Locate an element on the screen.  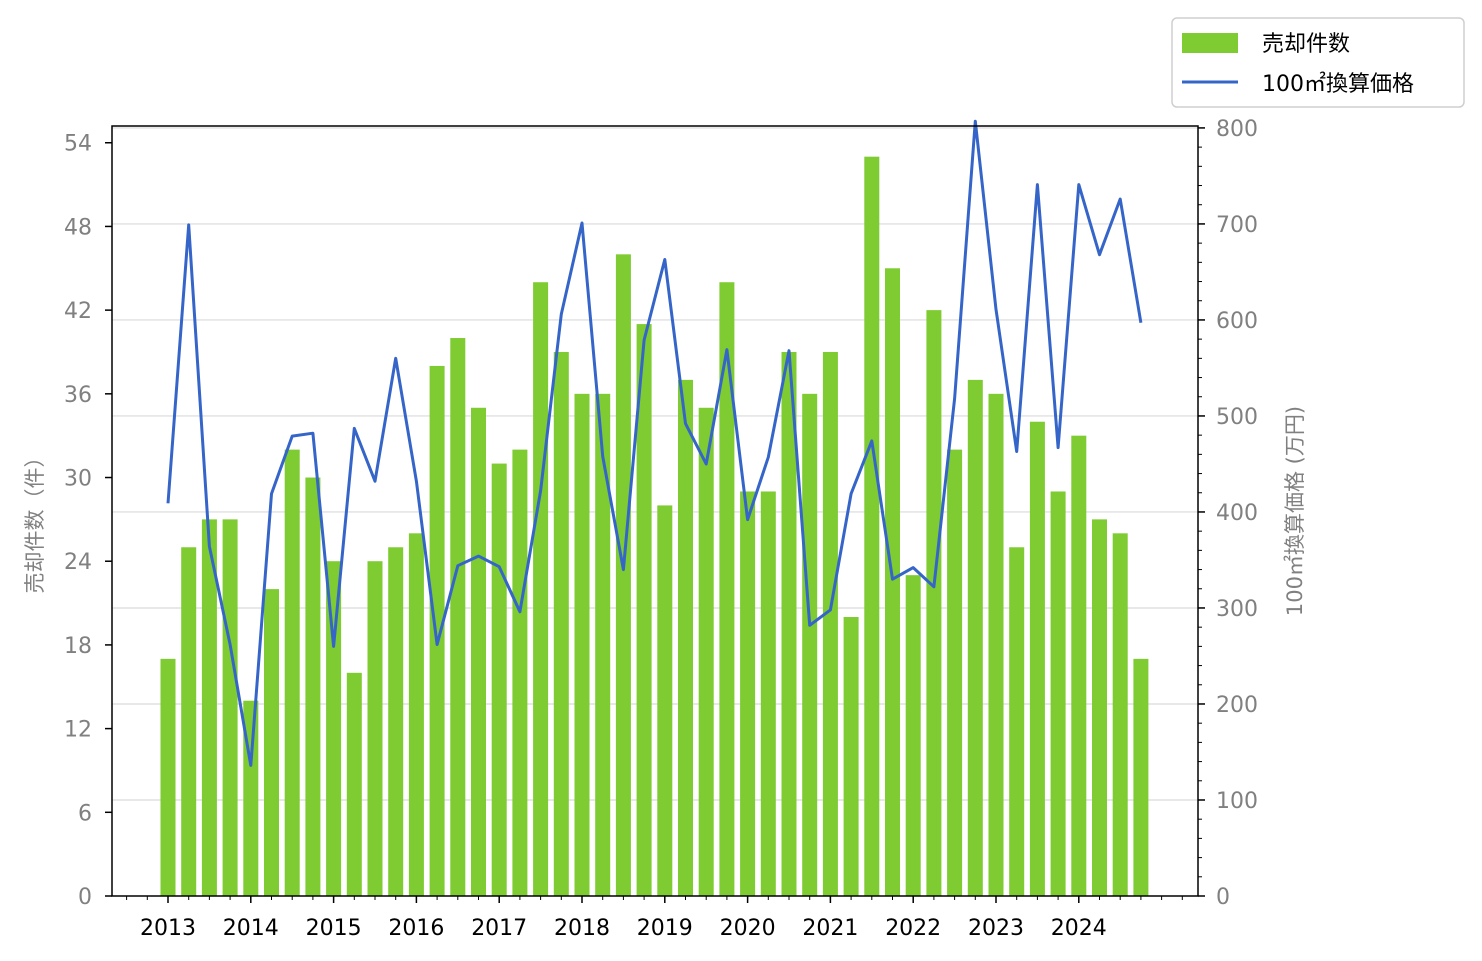
right-tick-label: 800 is located at coordinates (1237, 129).